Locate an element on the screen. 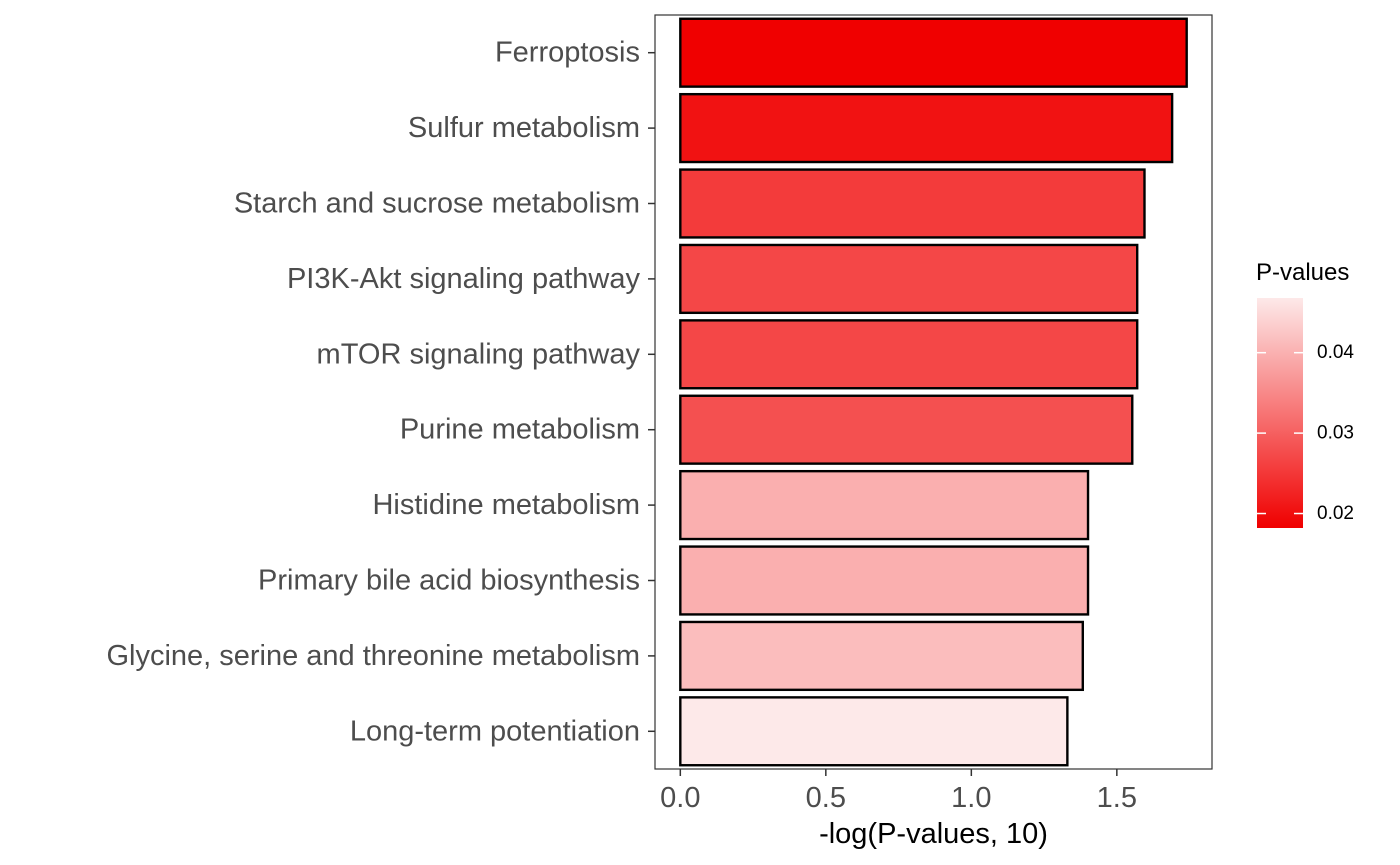  y-tick-label: Glycine, serine and threonine metabolism is located at coordinates (373, 656).